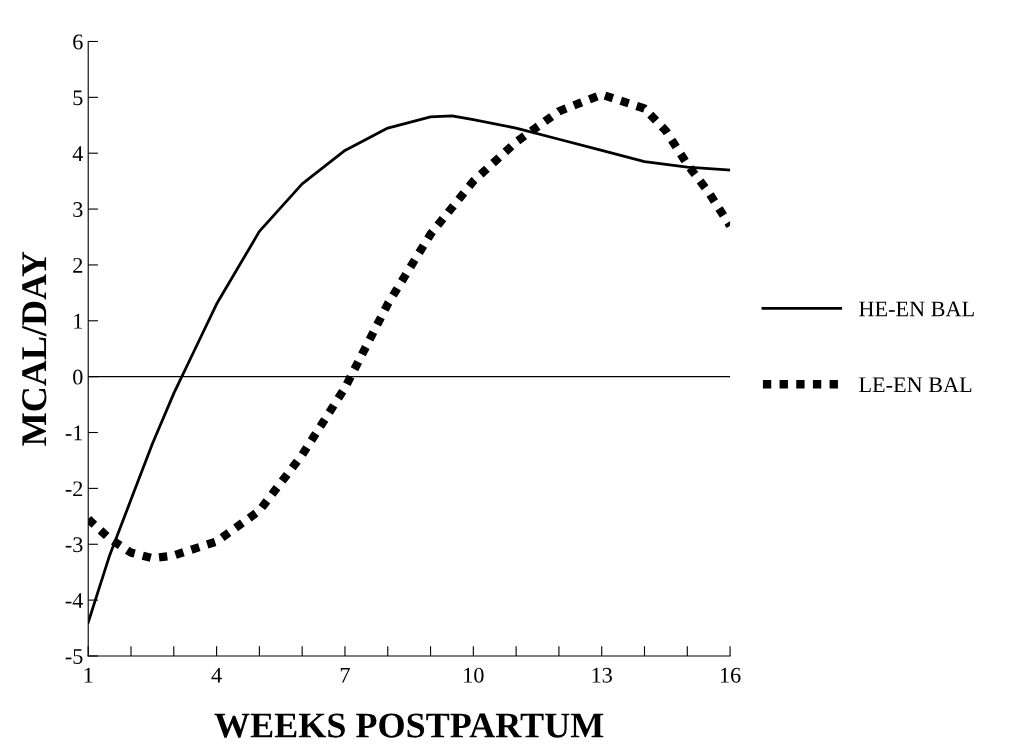  Describe the element at coordinates (78, 42) in the screenshot. I see `y-tick-label: 6` at that location.